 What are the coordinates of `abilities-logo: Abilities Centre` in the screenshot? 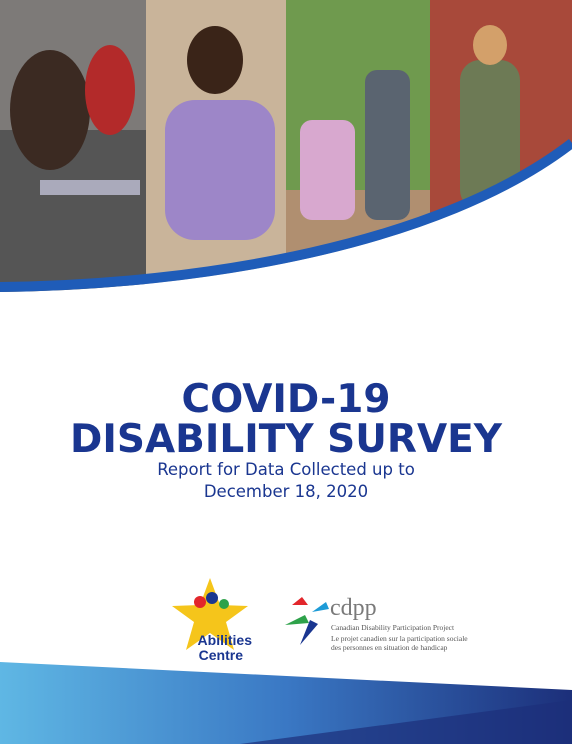 It's located at (212, 620).